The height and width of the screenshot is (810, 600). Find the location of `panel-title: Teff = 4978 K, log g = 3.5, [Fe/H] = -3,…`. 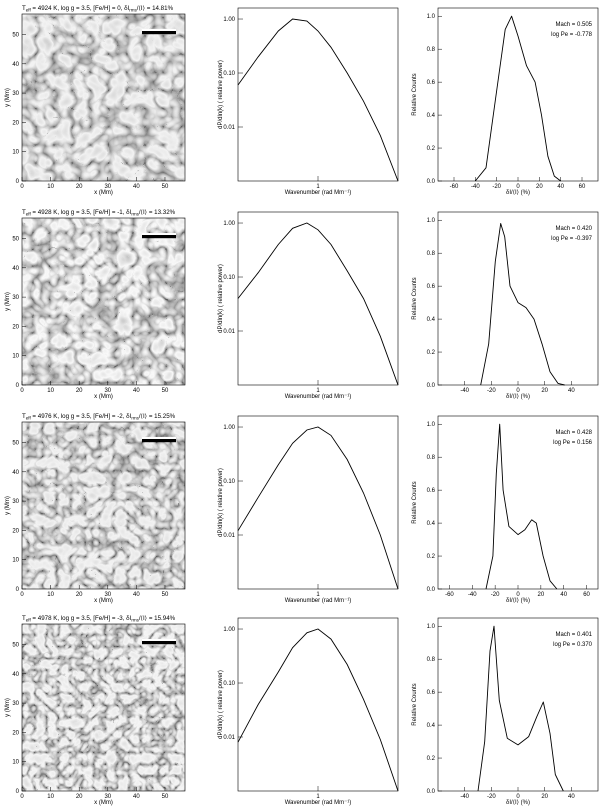

panel-title: Teff = 4978 K, log g = 3.5, [Fe/H] = -3,… is located at coordinates (99, 619).